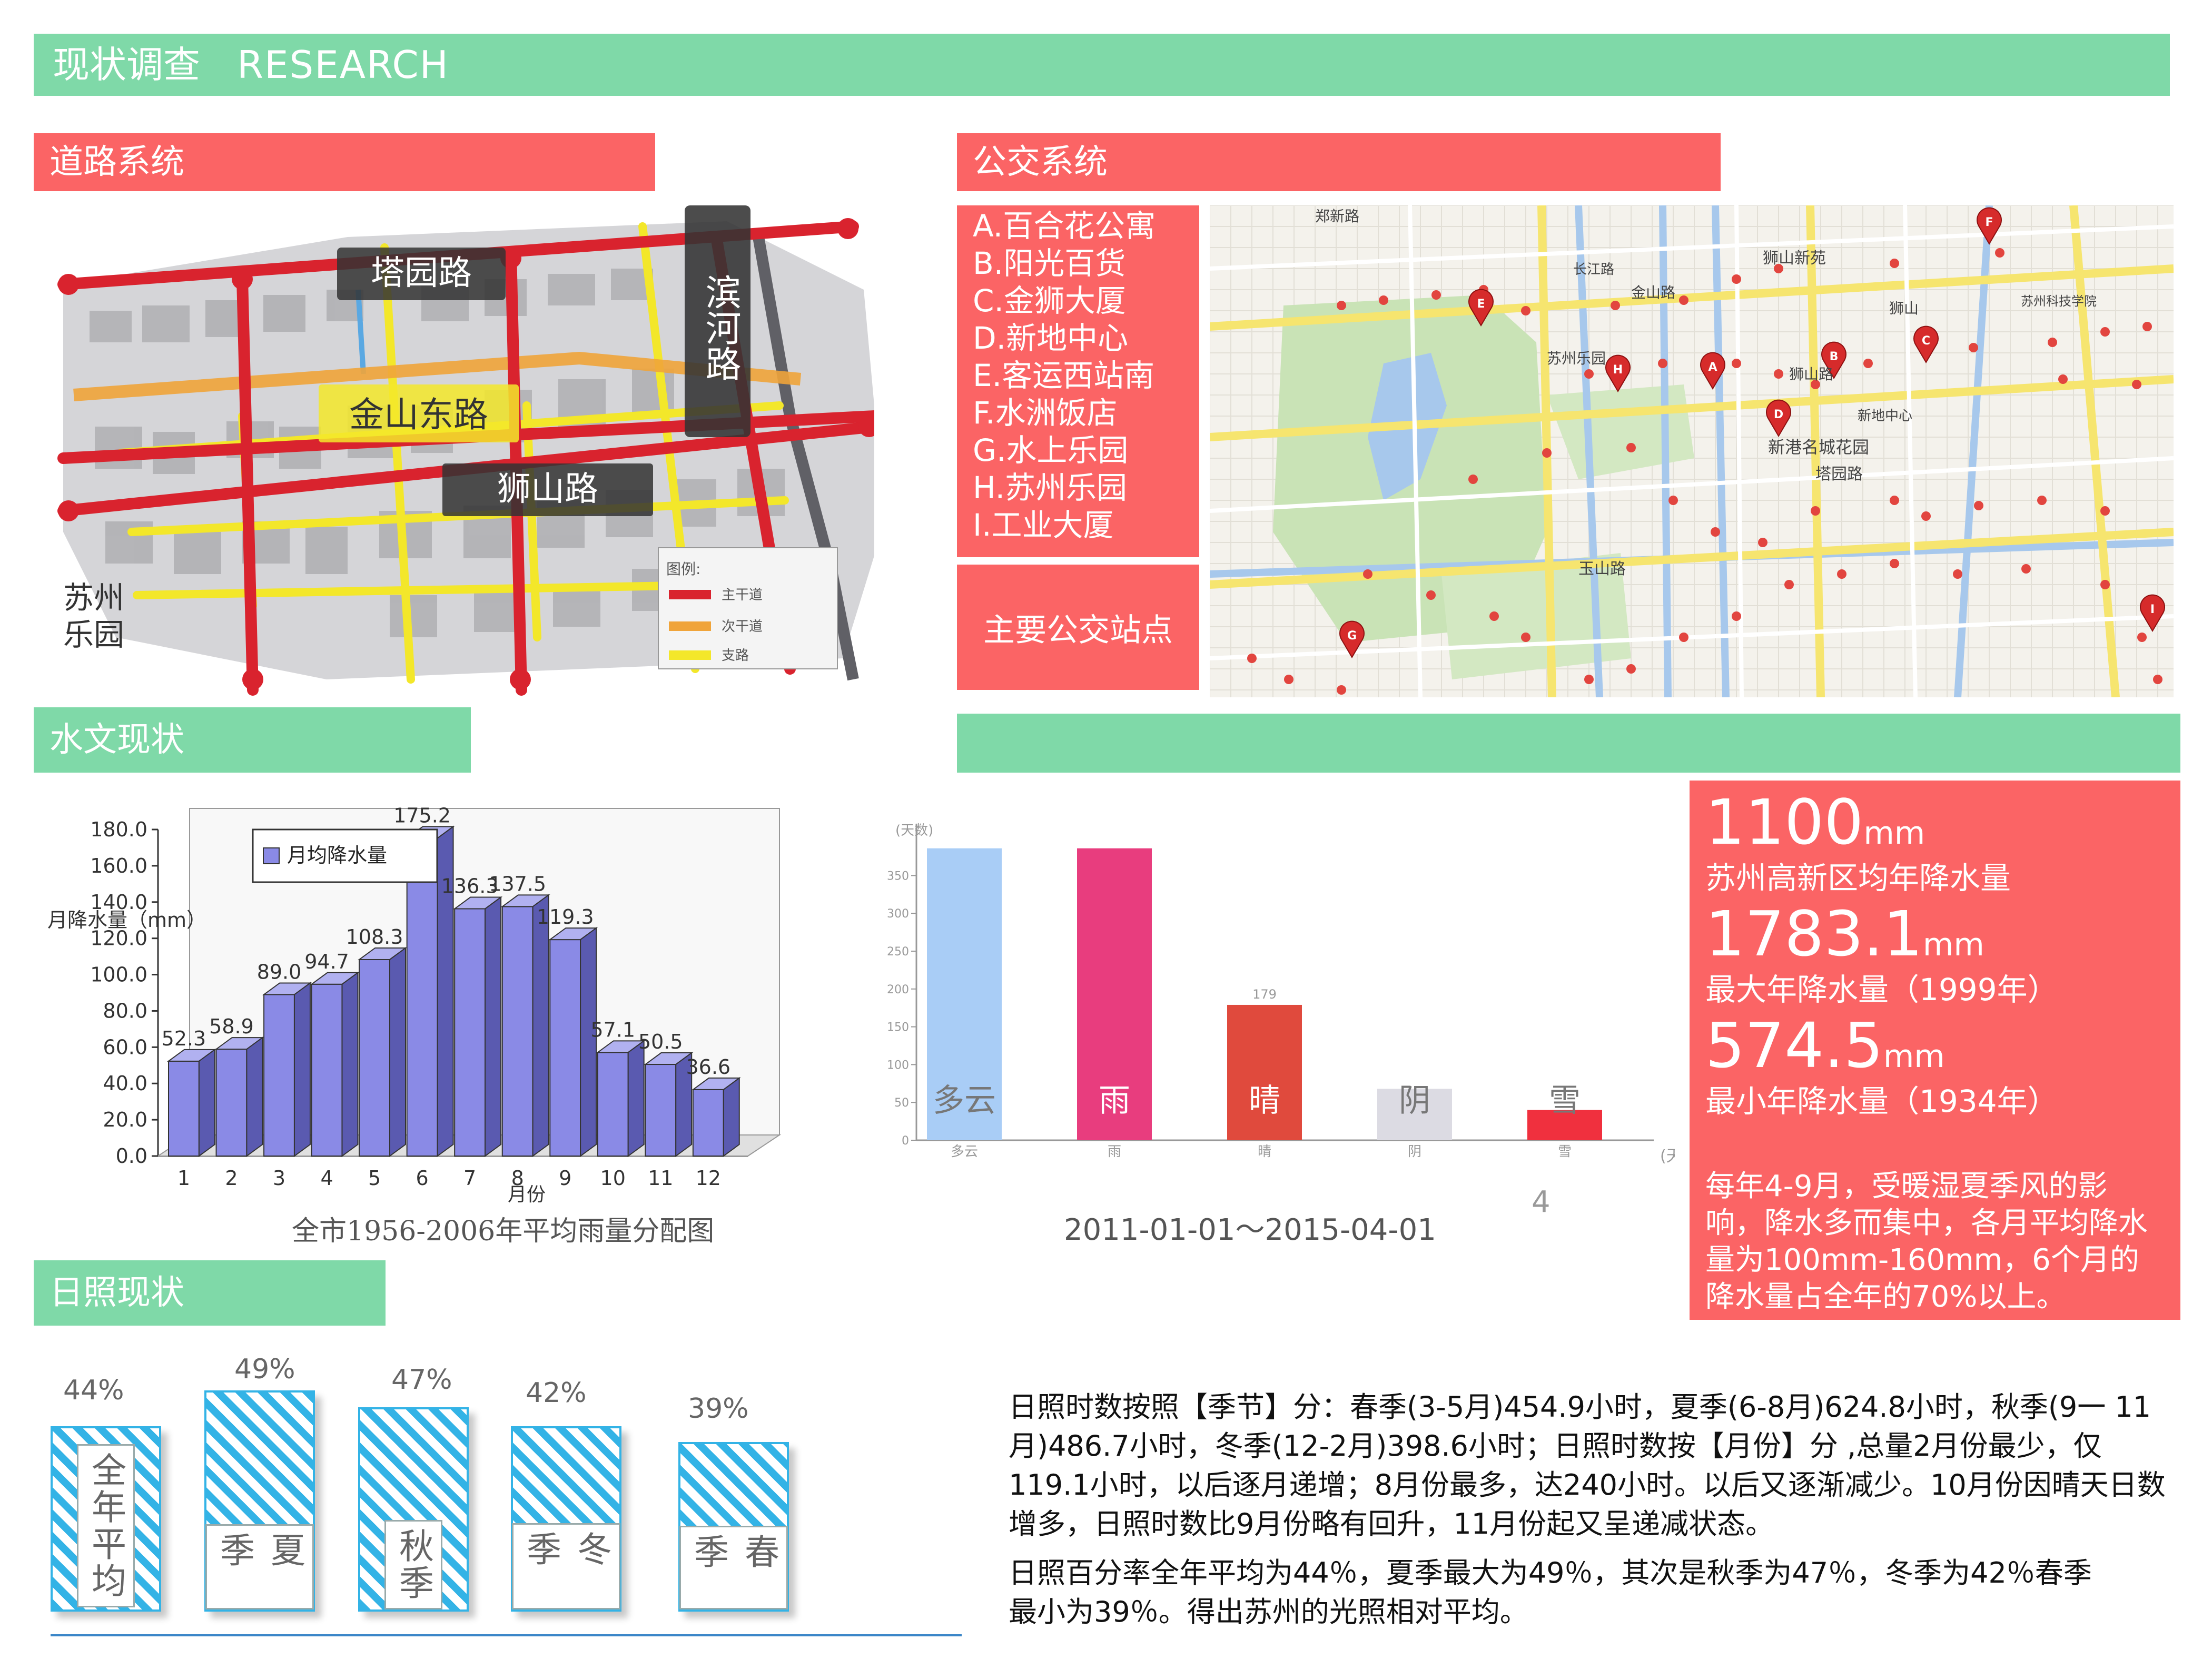  What do you see at coordinates (1414, 1100) in the screenshot?
I see `weather-bar-name: 阴` at bounding box center [1414, 1100].